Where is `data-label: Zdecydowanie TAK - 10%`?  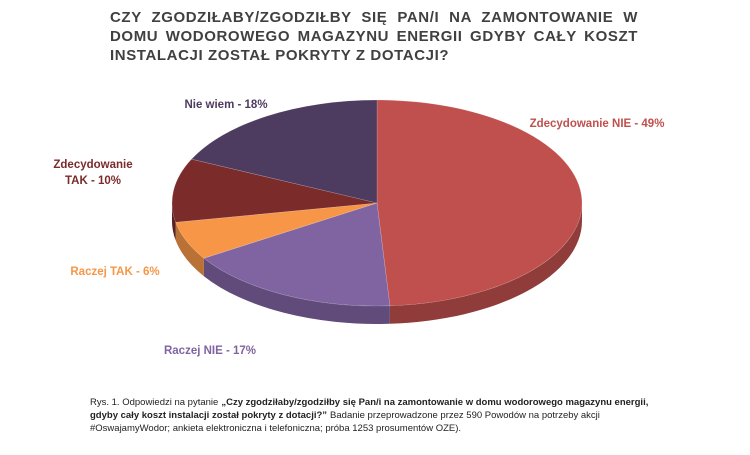
data-label: Zdecydowanie TAK - 10% is located at coordinates (93, 173).